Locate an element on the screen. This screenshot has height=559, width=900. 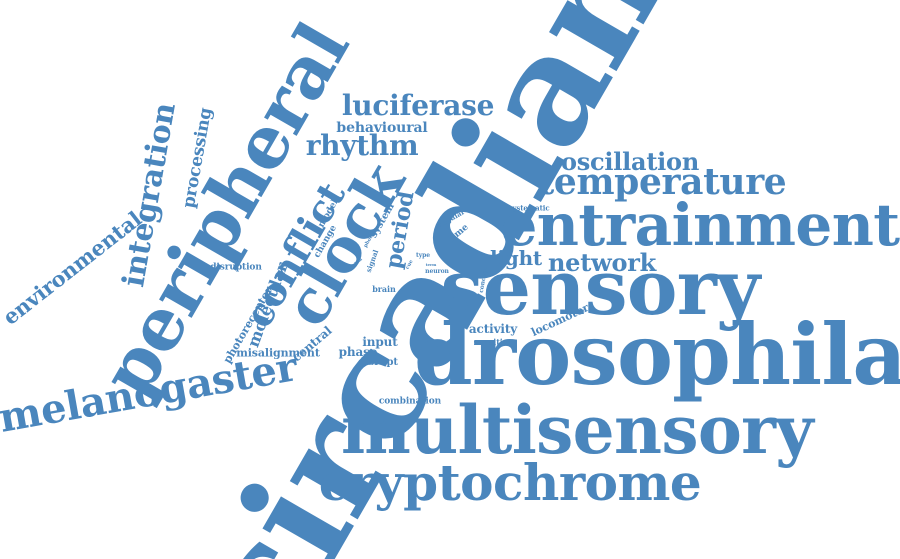
word-cryptochrome: cryptochrome is located at coordinates (510, 482).